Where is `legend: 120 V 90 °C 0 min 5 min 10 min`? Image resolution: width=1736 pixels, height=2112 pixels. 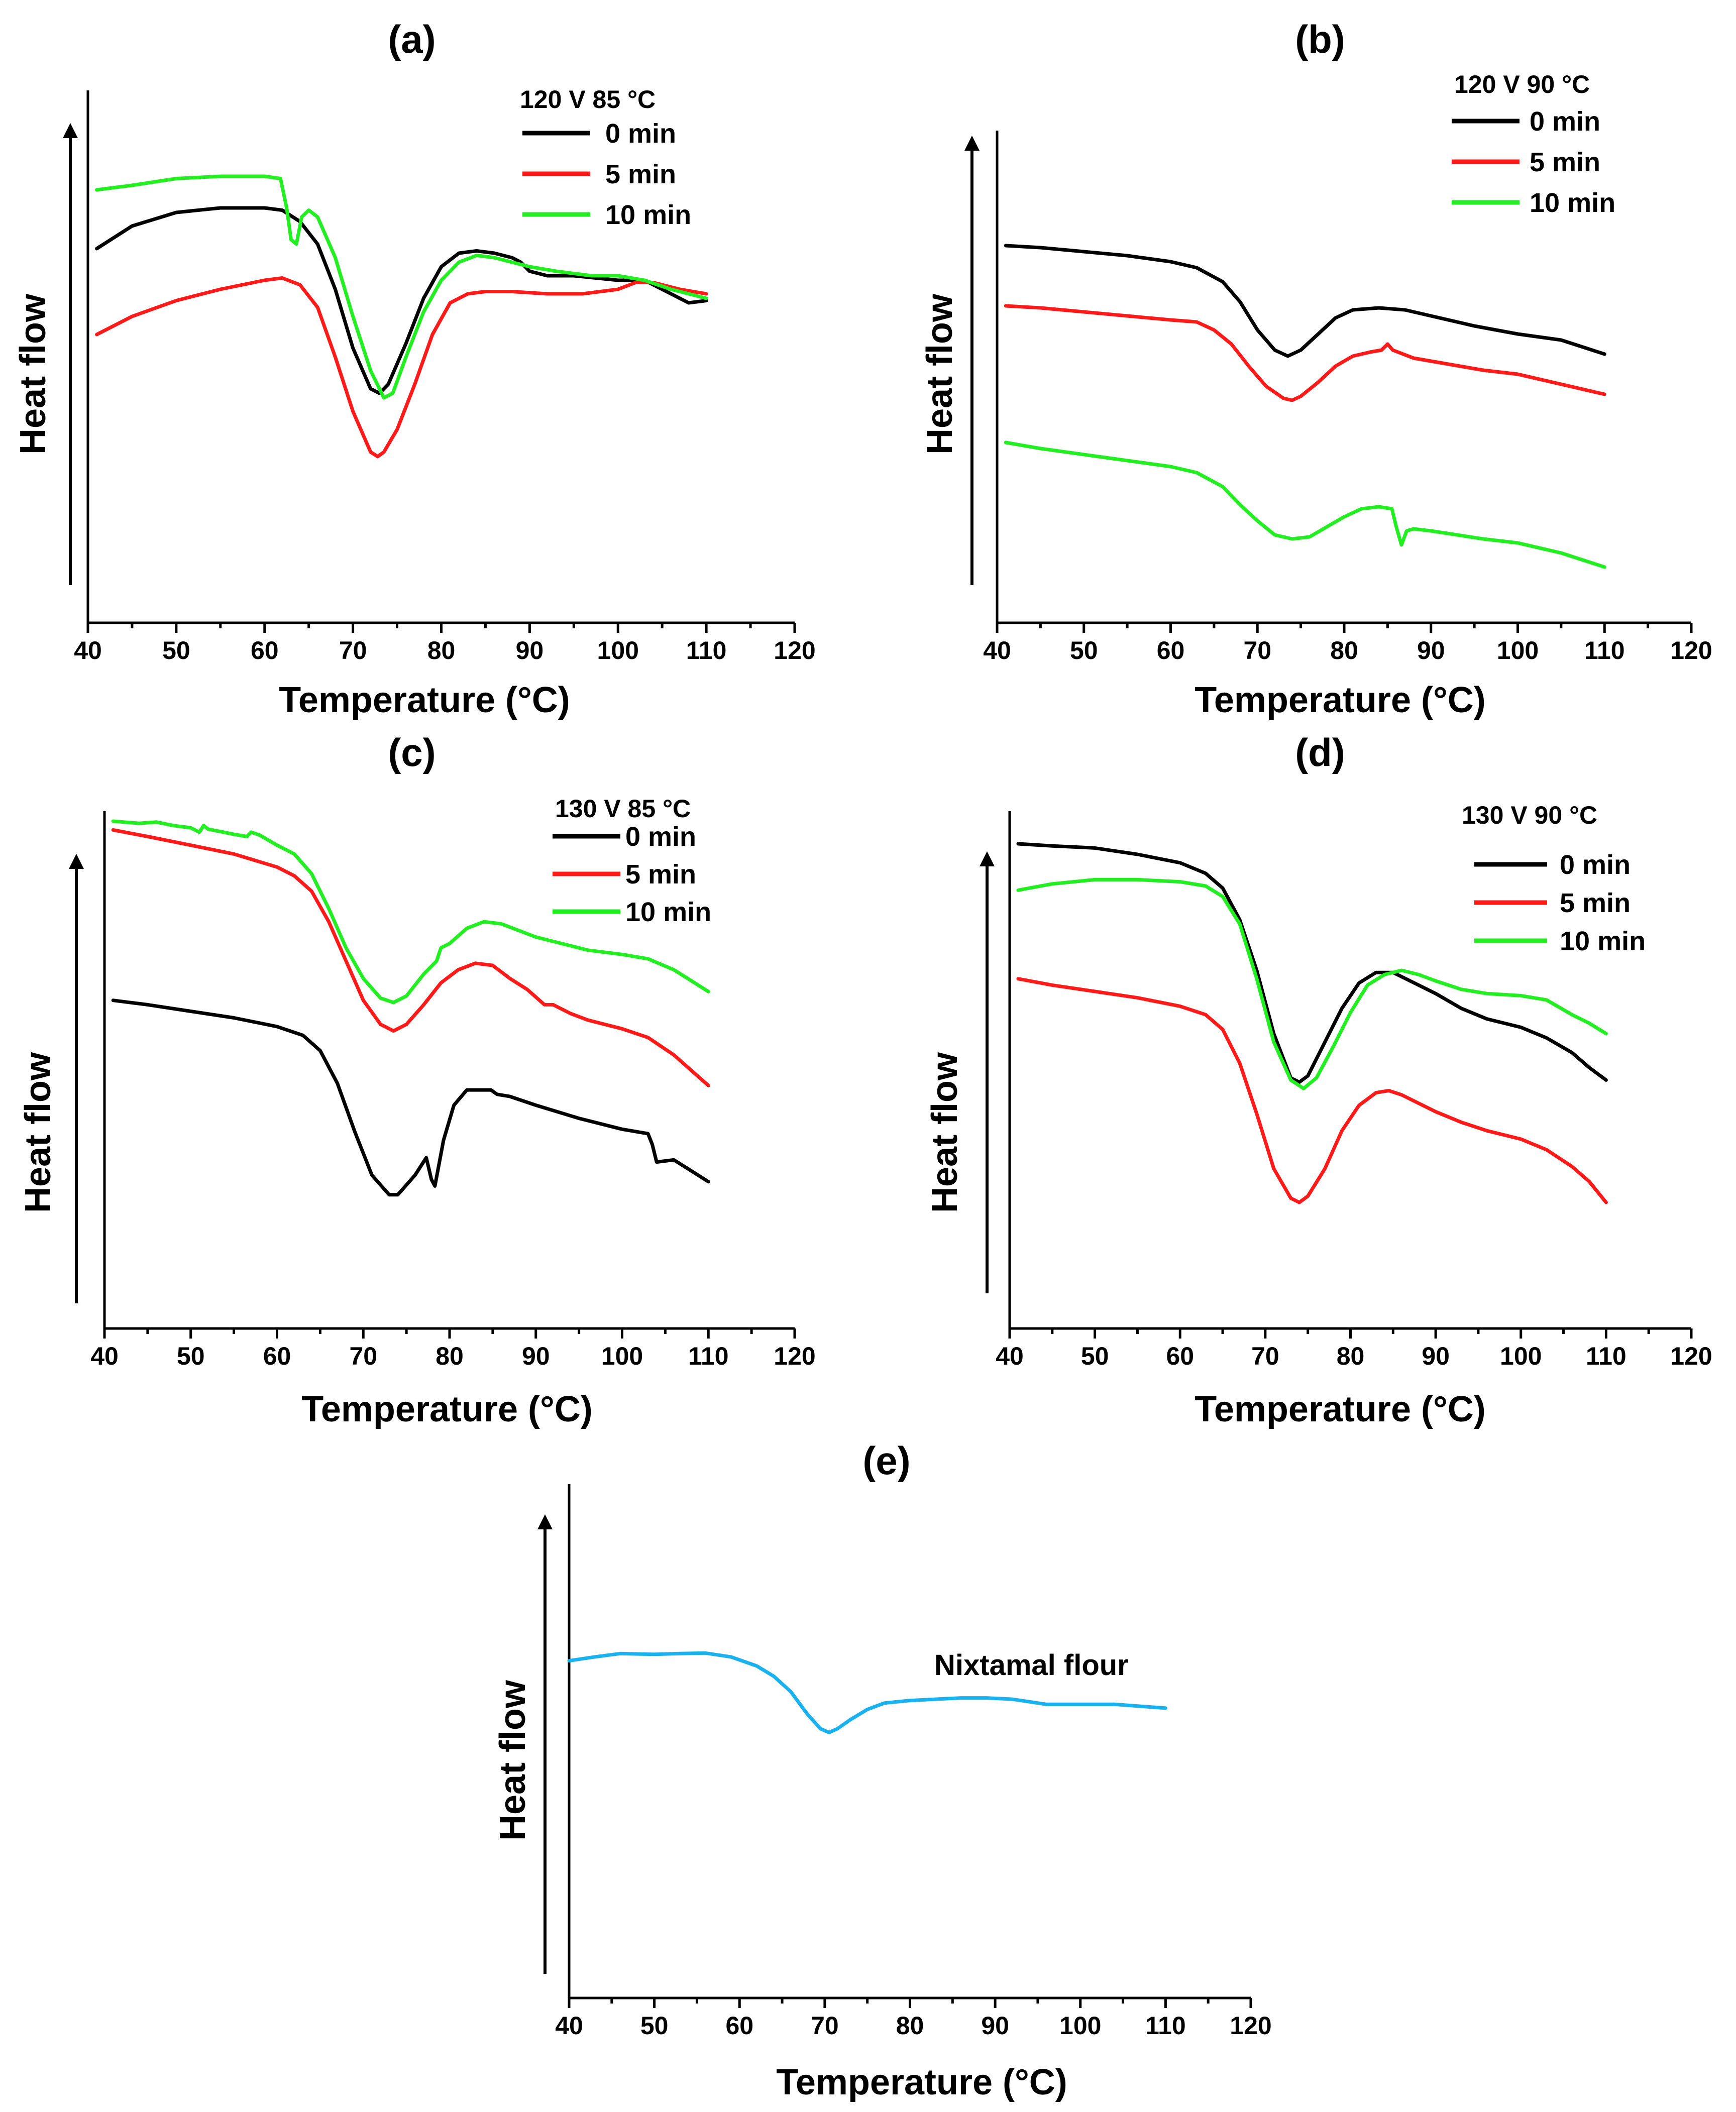
legend: 120 V 90 °C 0 min 5 min 10 min is located at coordinates (1533, 144).